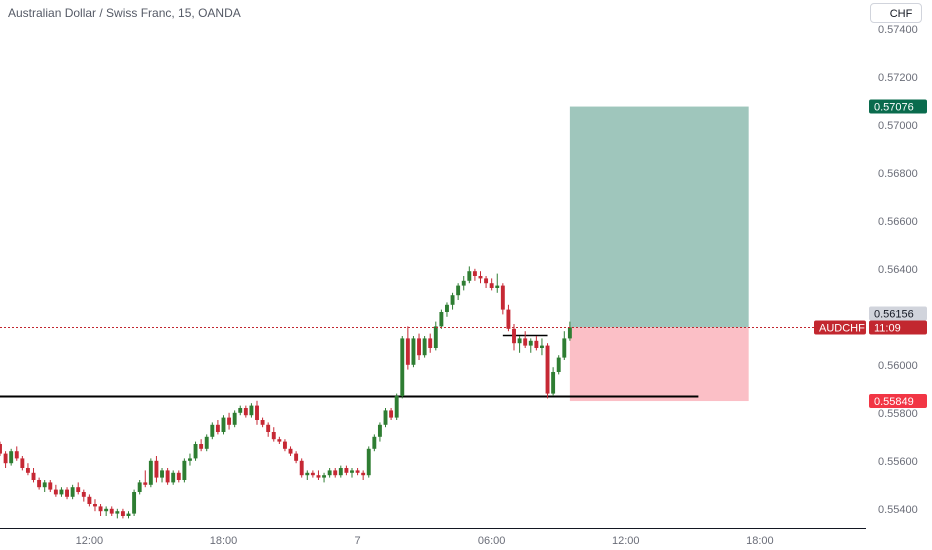  Describe the element at coordinates (898, 414) in the screenshot. I see `price-tick-label: 0.55800` at that location.